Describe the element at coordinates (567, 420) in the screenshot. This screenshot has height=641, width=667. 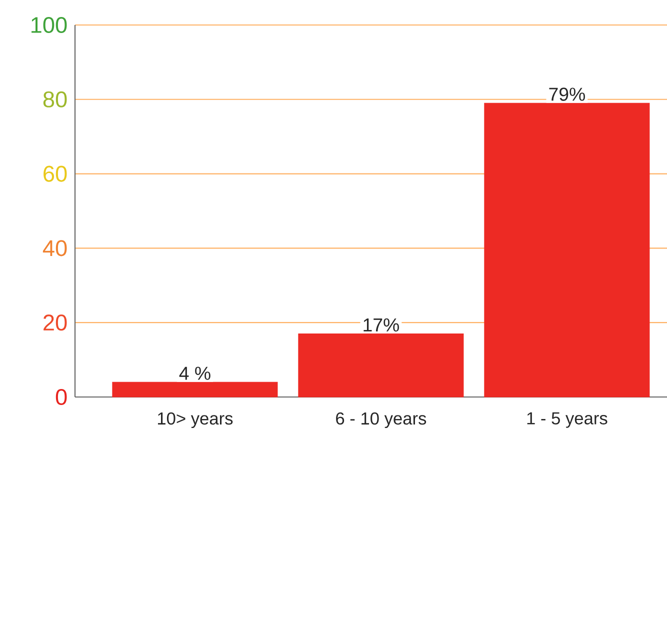
I see `x-tick-label: 1 - 5 years` at that location.